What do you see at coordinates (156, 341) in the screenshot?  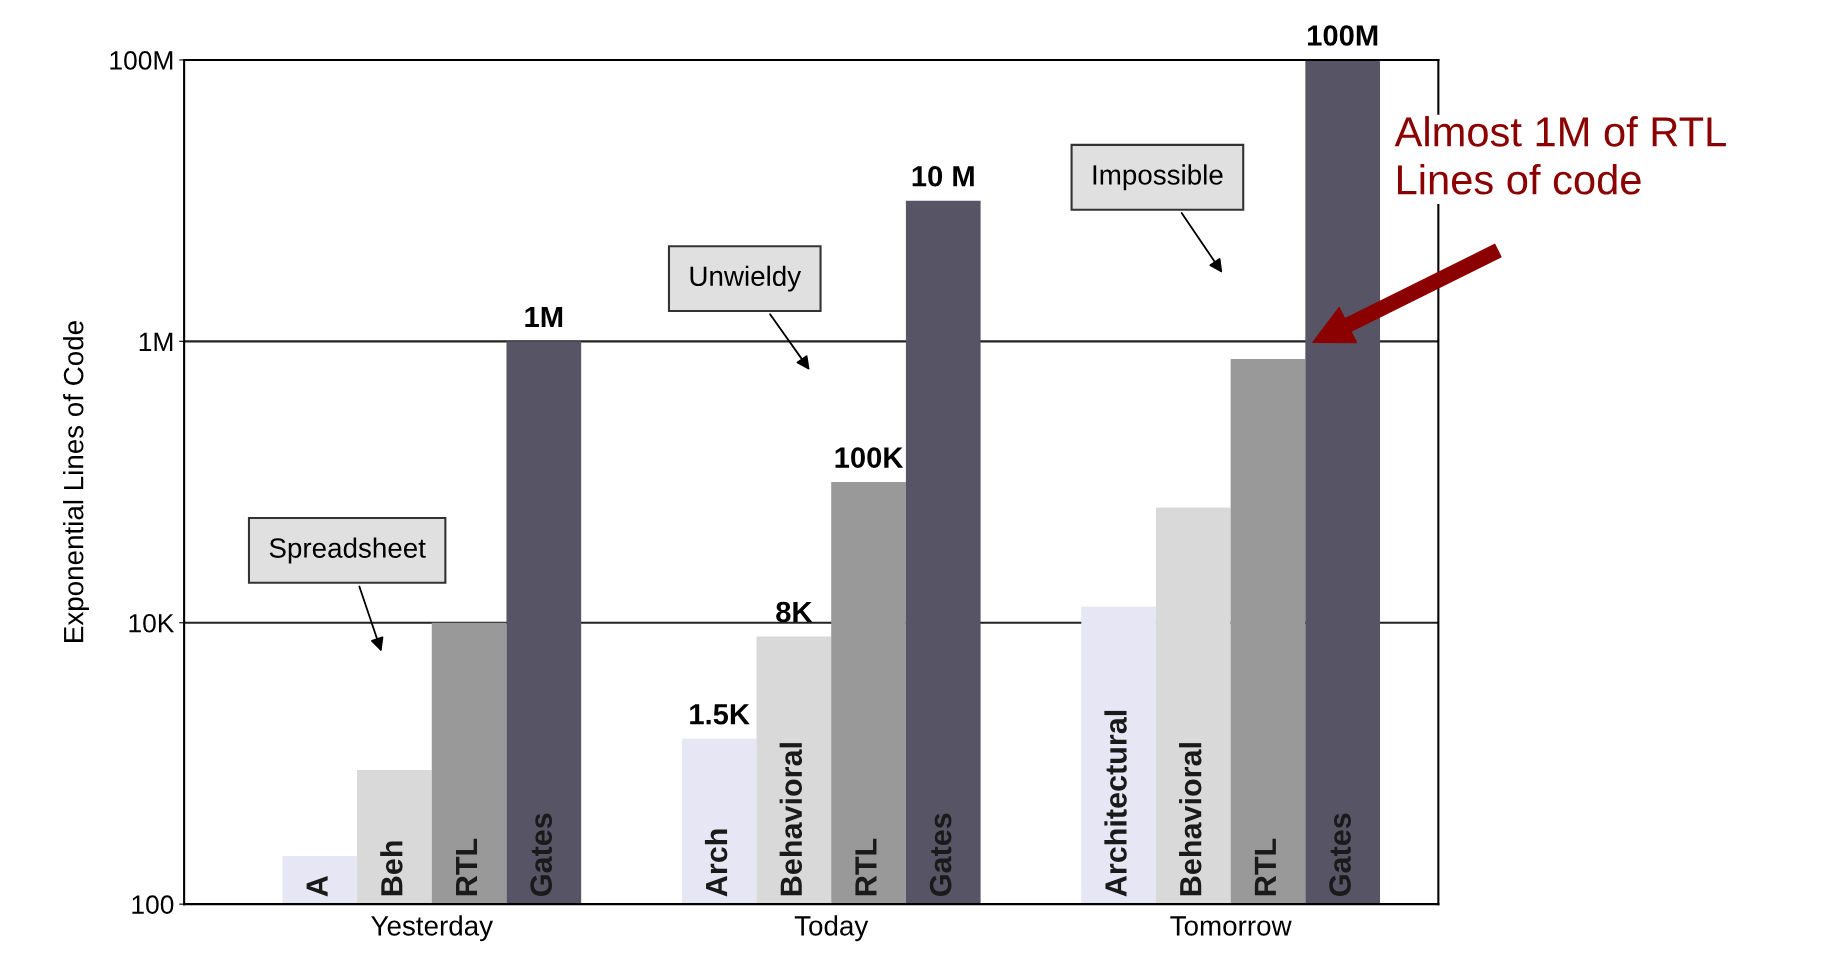 I see `y-tick-label: 1M` at bounding box center [156, 341].